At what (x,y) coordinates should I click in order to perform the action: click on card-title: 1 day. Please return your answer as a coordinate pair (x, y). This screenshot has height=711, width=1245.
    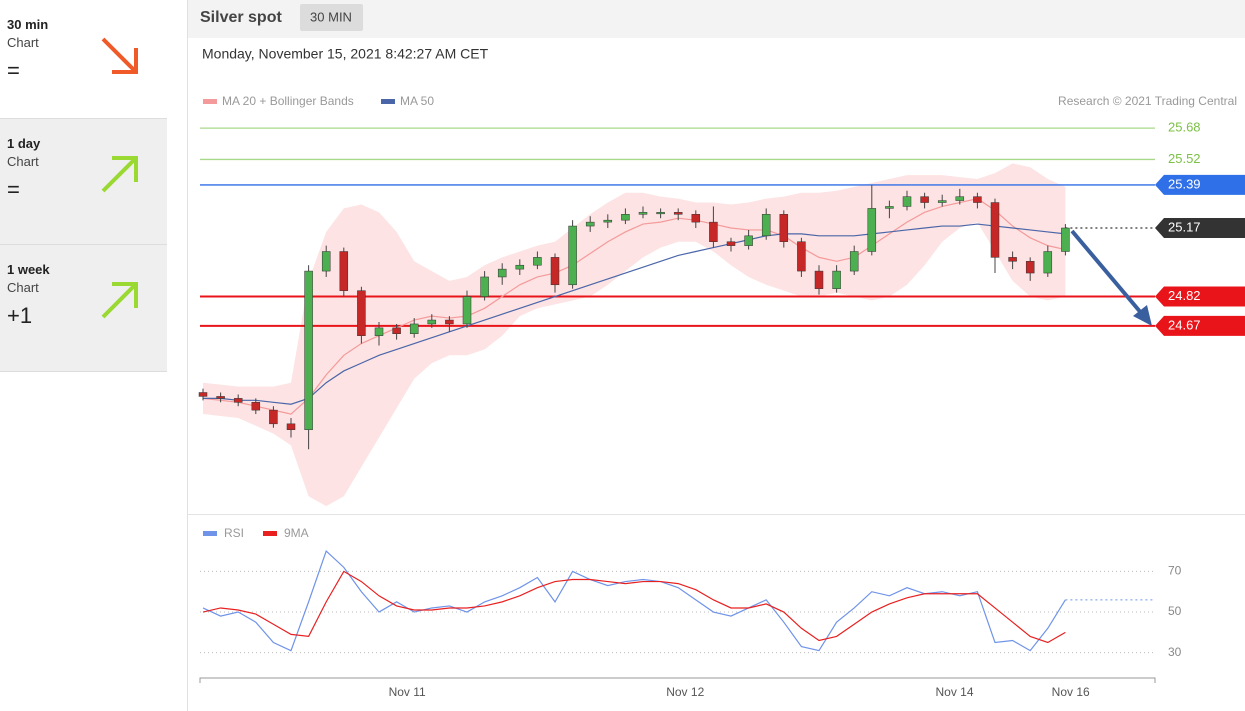
    Looking at the image, I should click on (24, 143).